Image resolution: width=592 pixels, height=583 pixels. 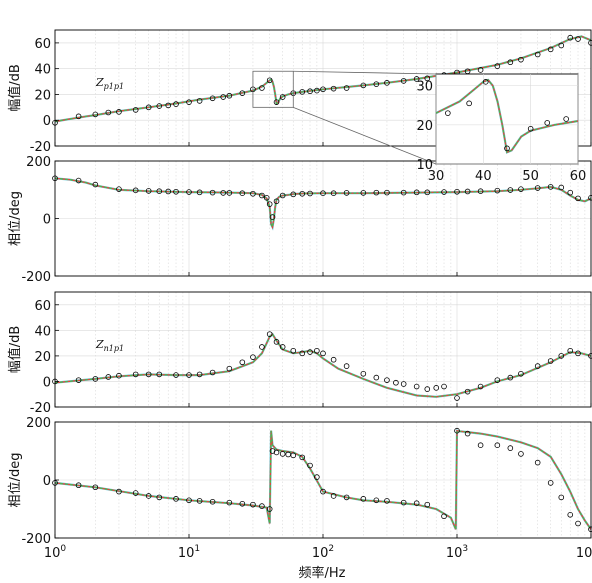 What do you see at coordinates (273, 89) in the screenshot?
I see `zoom-box` at bounding box center [273, 89].